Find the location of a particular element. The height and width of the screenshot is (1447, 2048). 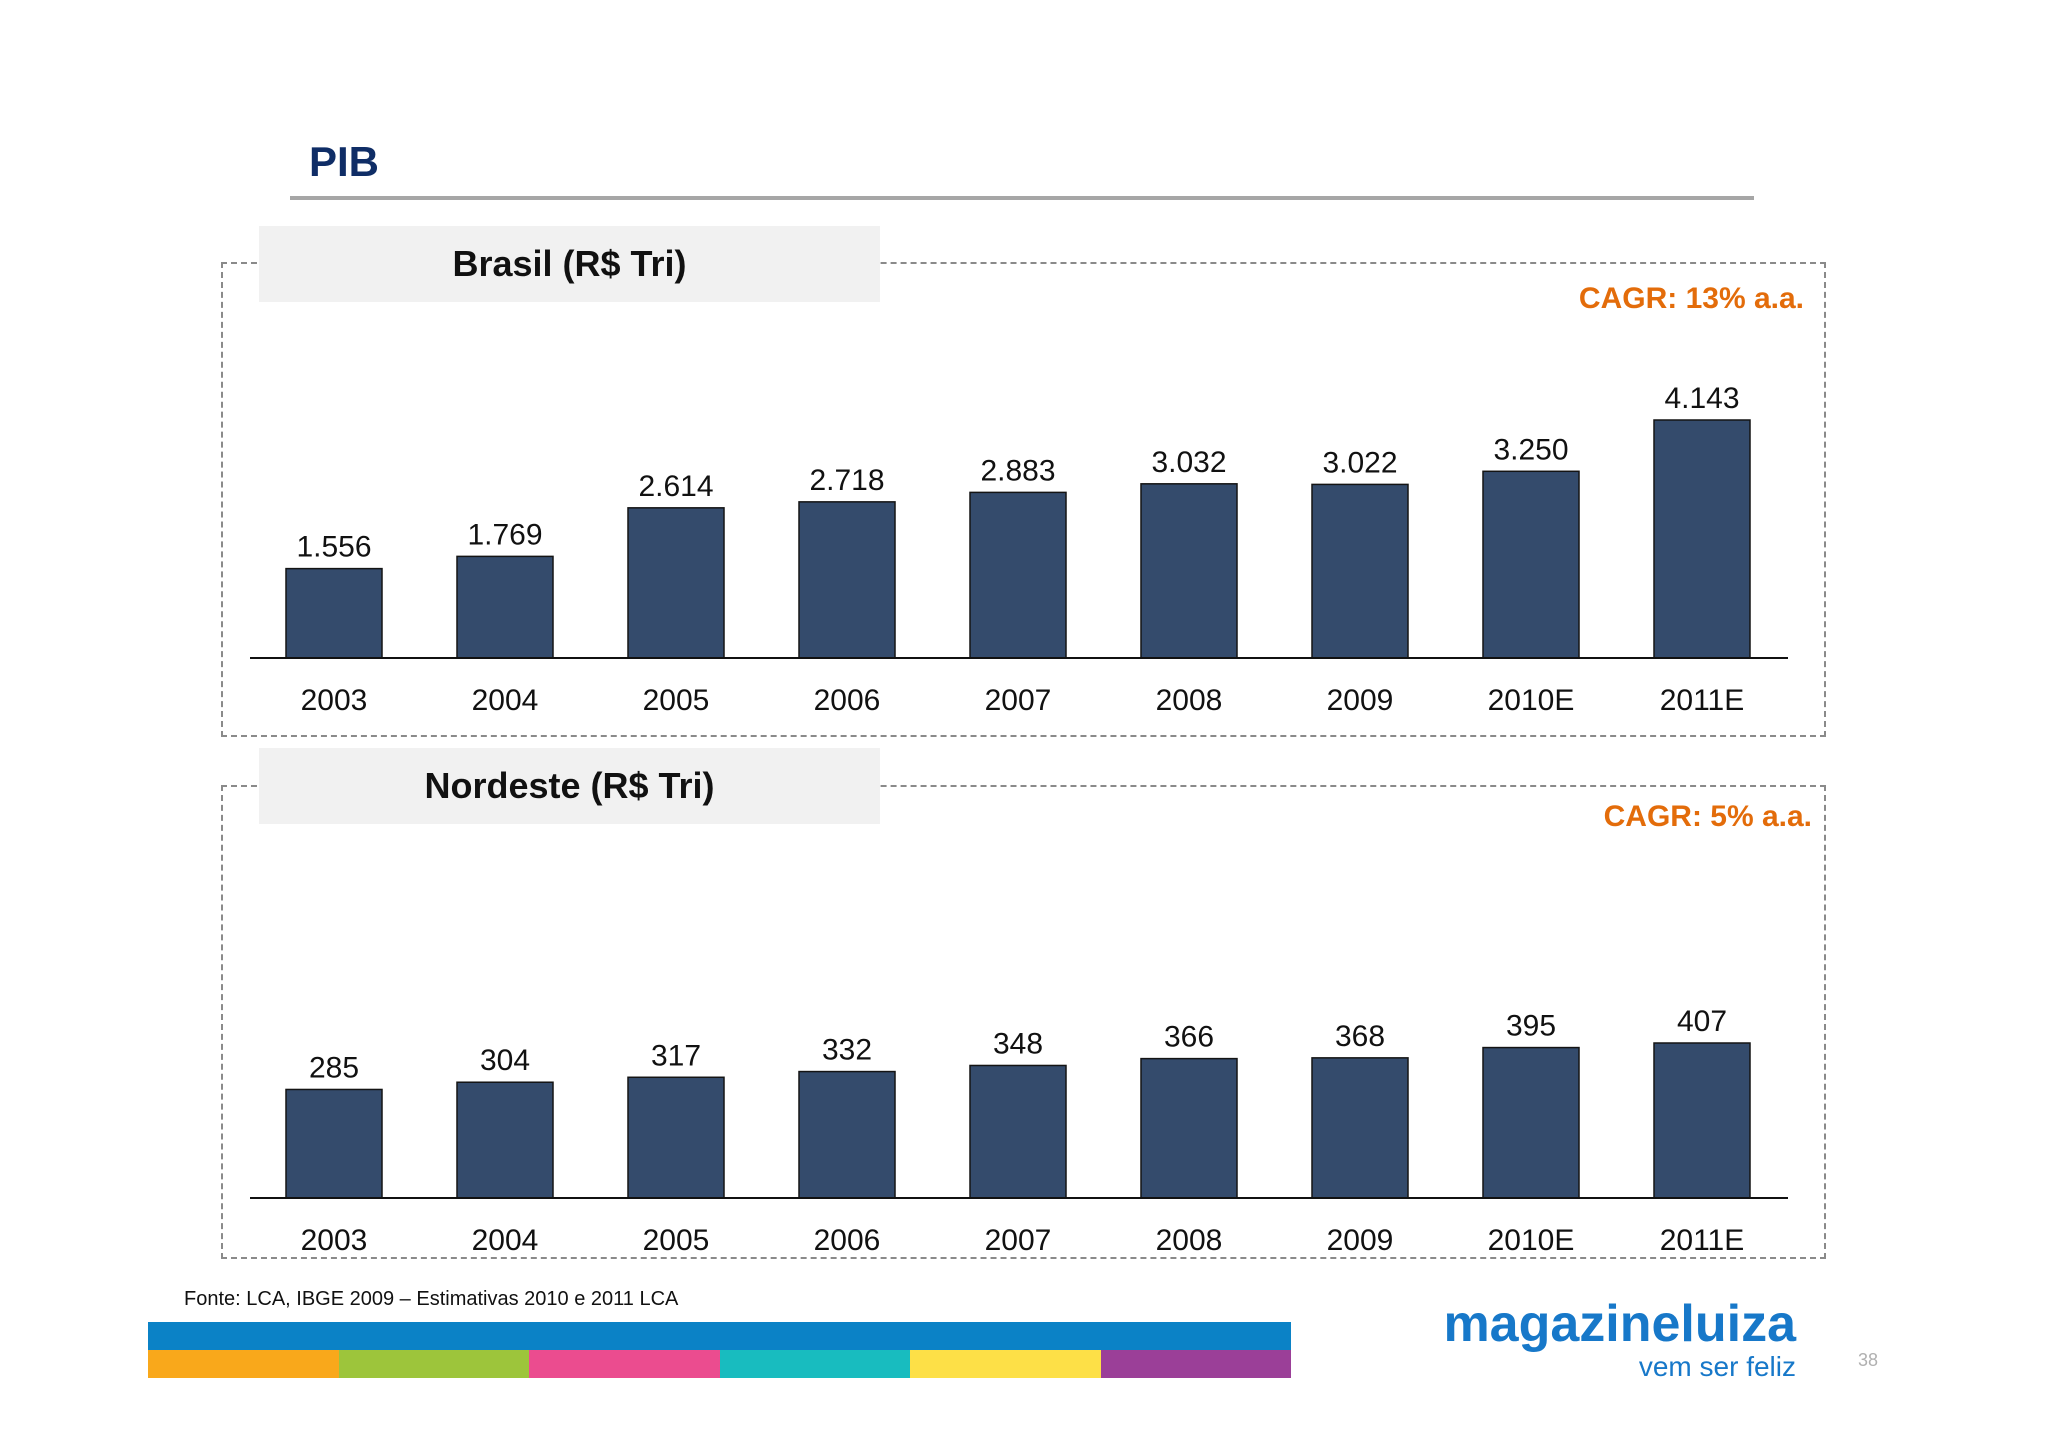

brasil-x-tick-label: 2009 is located at coordinates (1360, 700).